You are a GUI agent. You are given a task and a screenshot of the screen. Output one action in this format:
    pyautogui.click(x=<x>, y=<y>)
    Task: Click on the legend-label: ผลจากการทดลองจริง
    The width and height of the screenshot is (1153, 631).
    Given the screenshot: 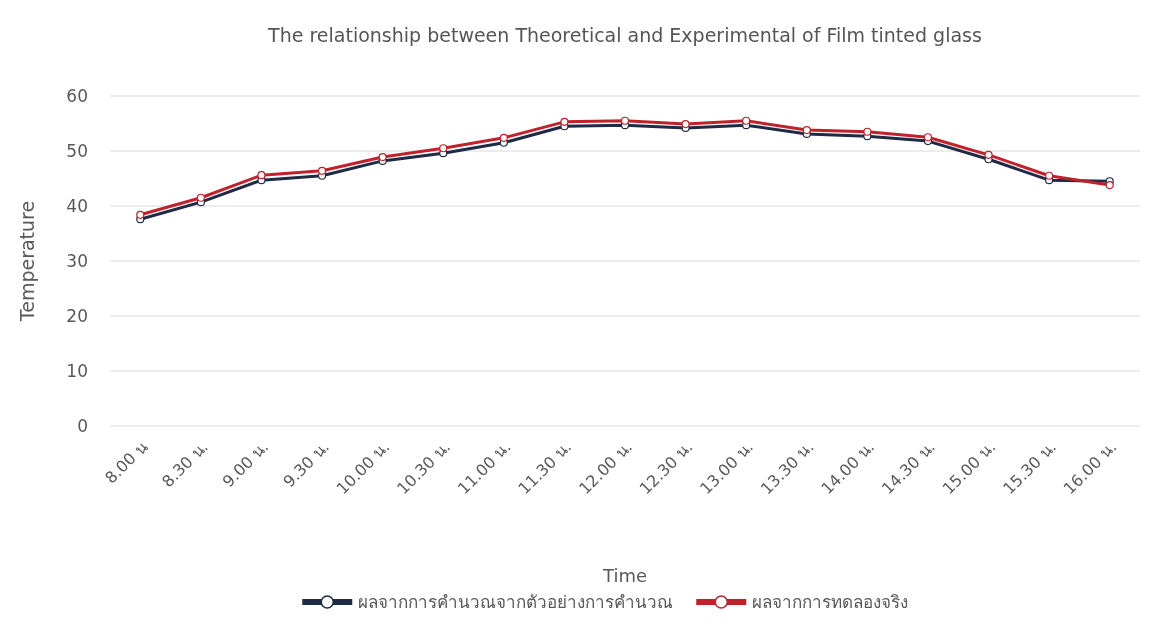 What is the action you would take?
    pyautogui.click(x=830, y=602)
    